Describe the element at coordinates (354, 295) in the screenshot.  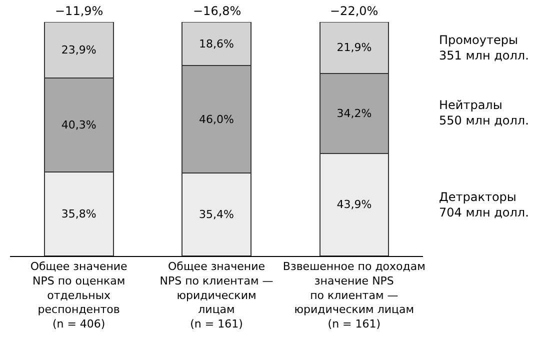
I see `x-tick-label: Взвешенное по доходам значение NPS по клиентам — юридическим лицам (n = 161)` at that location.